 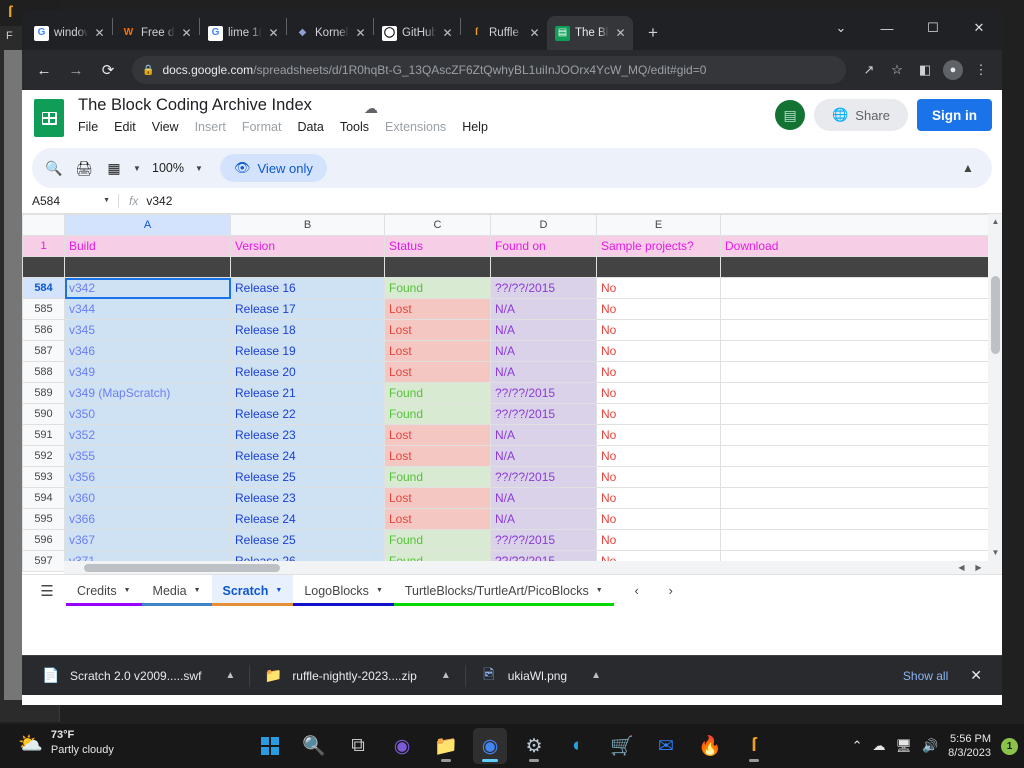 I want to click on browser-tab-6-active: ▤ The Blo ✕, so click(x=590, y=33).